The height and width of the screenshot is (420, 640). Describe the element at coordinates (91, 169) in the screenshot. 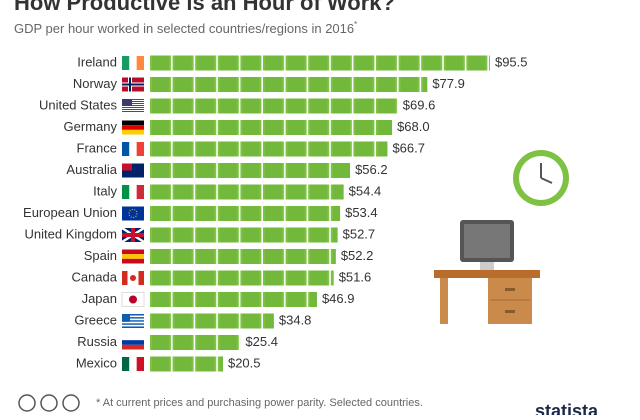

I see `category-label: Australia` at that location.